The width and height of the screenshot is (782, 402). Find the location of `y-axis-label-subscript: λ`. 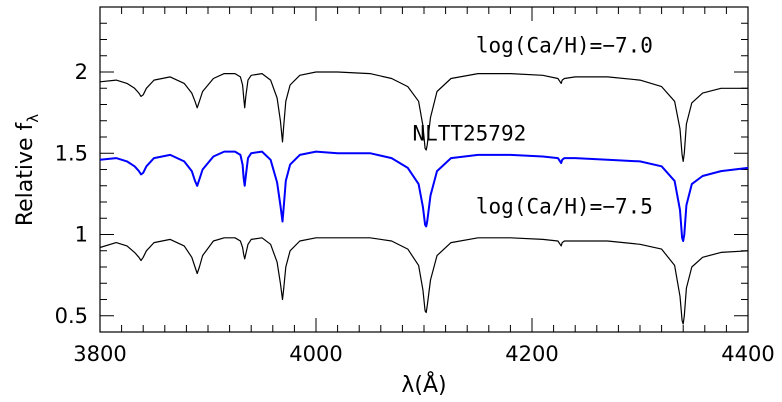

y-axis-label-subscript: λ is located at coordinates (33, 118).